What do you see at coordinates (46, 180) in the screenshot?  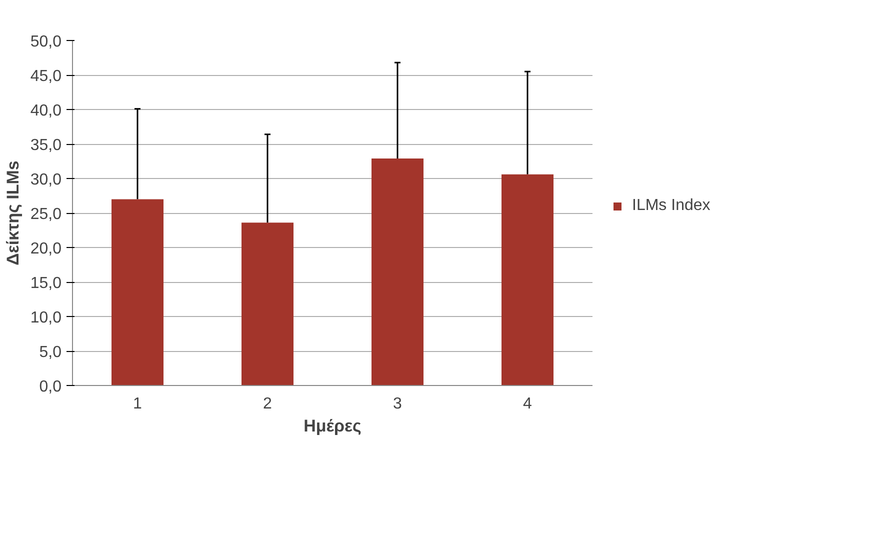 I see `y-tick-label: 30,0` at bounding box center [46, 180].